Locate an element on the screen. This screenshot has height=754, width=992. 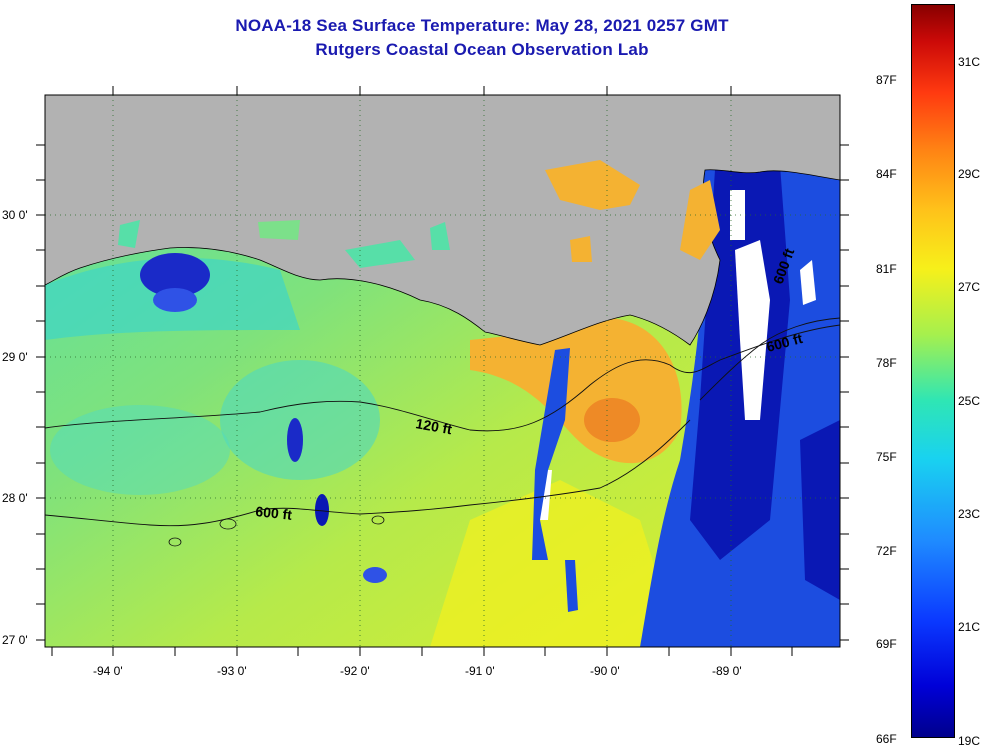
colorbar-f-label: 69F is located at coordinates (886, 644).